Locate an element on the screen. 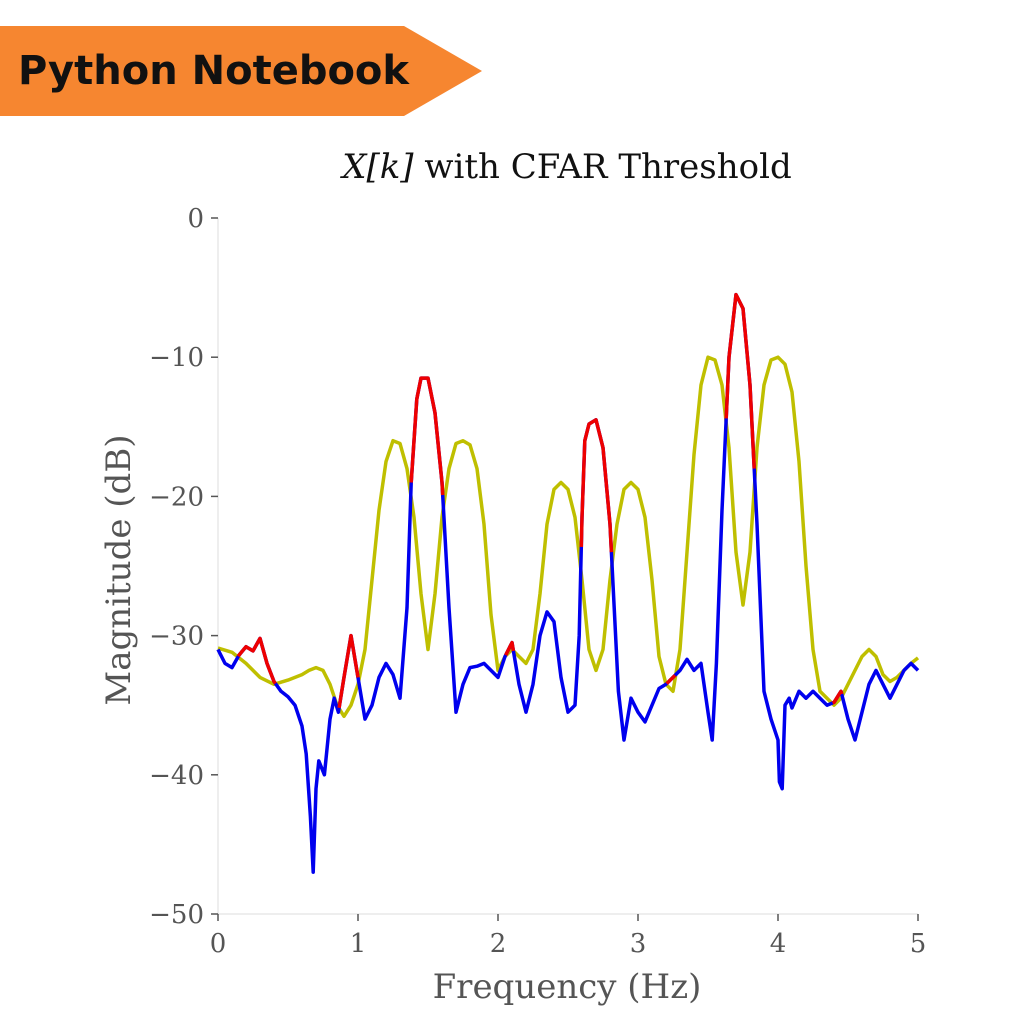 The width and height of the screenshot is (1024, 1024). x-tick-label: 5 is located at coordinates (918, 944).